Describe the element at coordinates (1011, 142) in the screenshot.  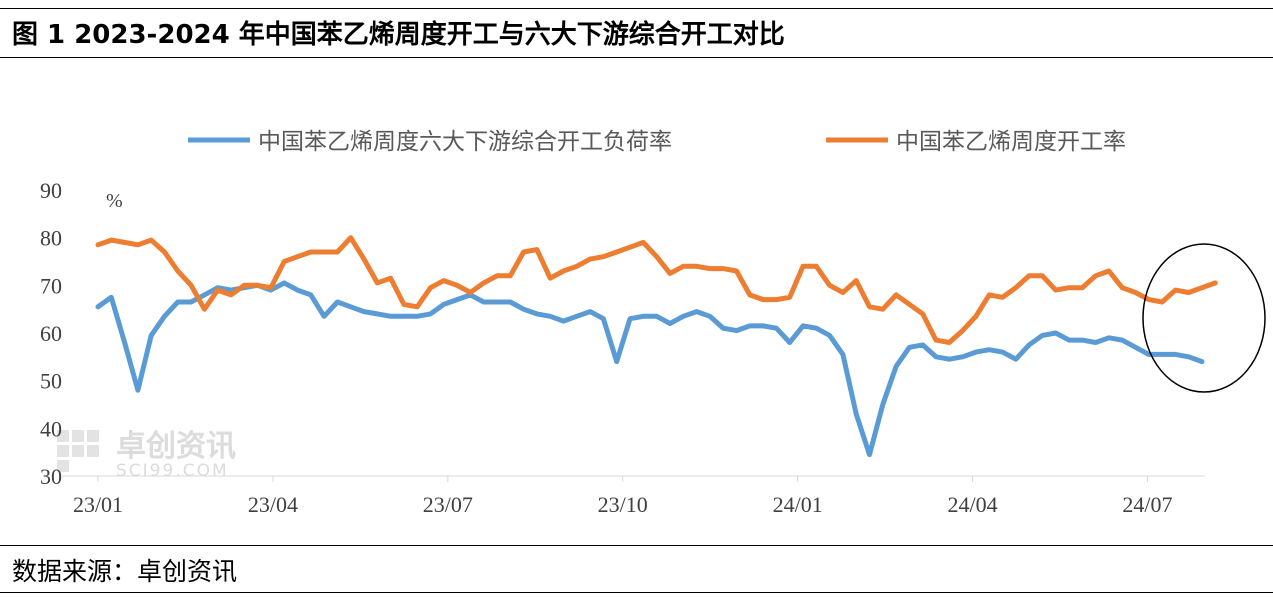
I see `legend-label-1: 中国苯乙烯周度开工率` at that location.